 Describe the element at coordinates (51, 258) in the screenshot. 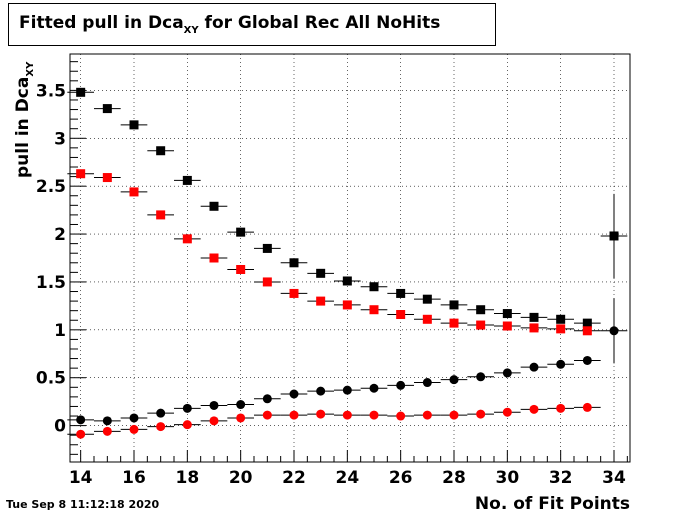

I see `y-tick-labels: 0 0.5 1 1.5 2 2.5 3 3.5` at that location.